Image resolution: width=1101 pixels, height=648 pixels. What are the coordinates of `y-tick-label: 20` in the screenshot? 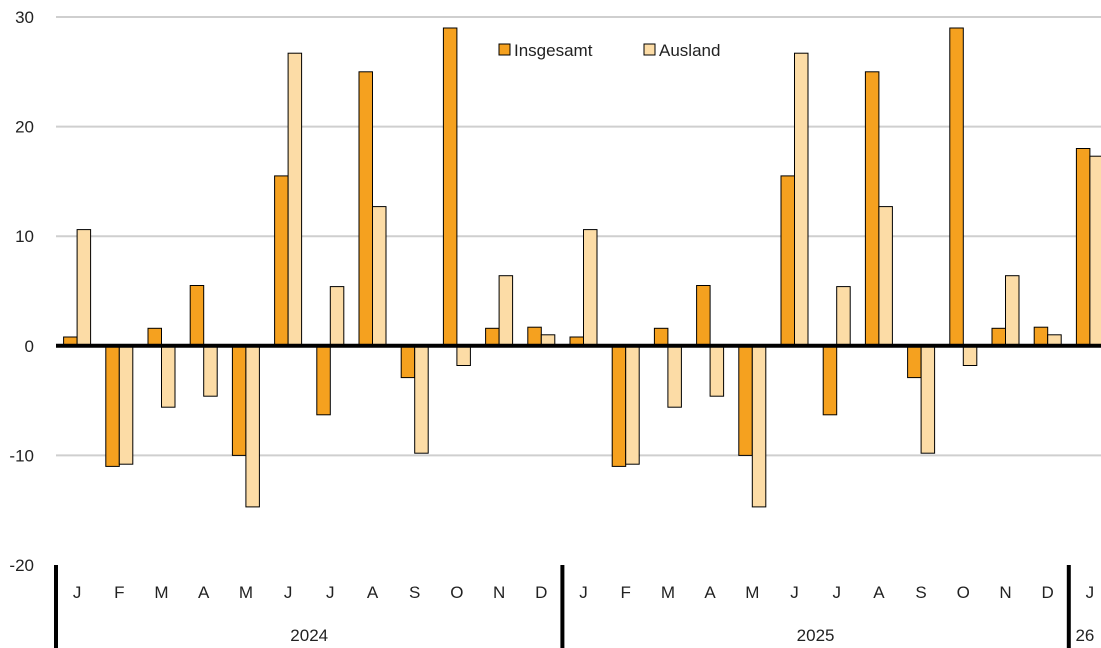 It's located at (24, 127).